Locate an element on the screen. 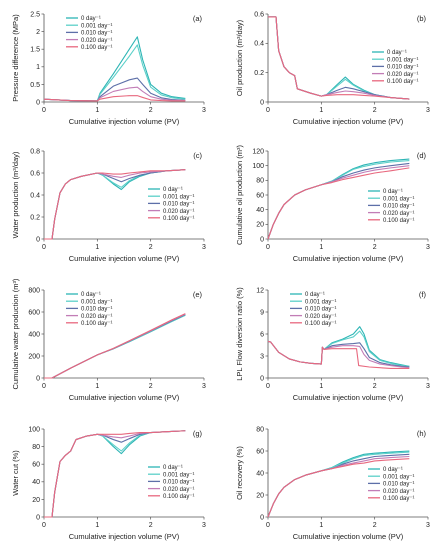  y-tick-label: 120 is located at coordinates (258, 151).